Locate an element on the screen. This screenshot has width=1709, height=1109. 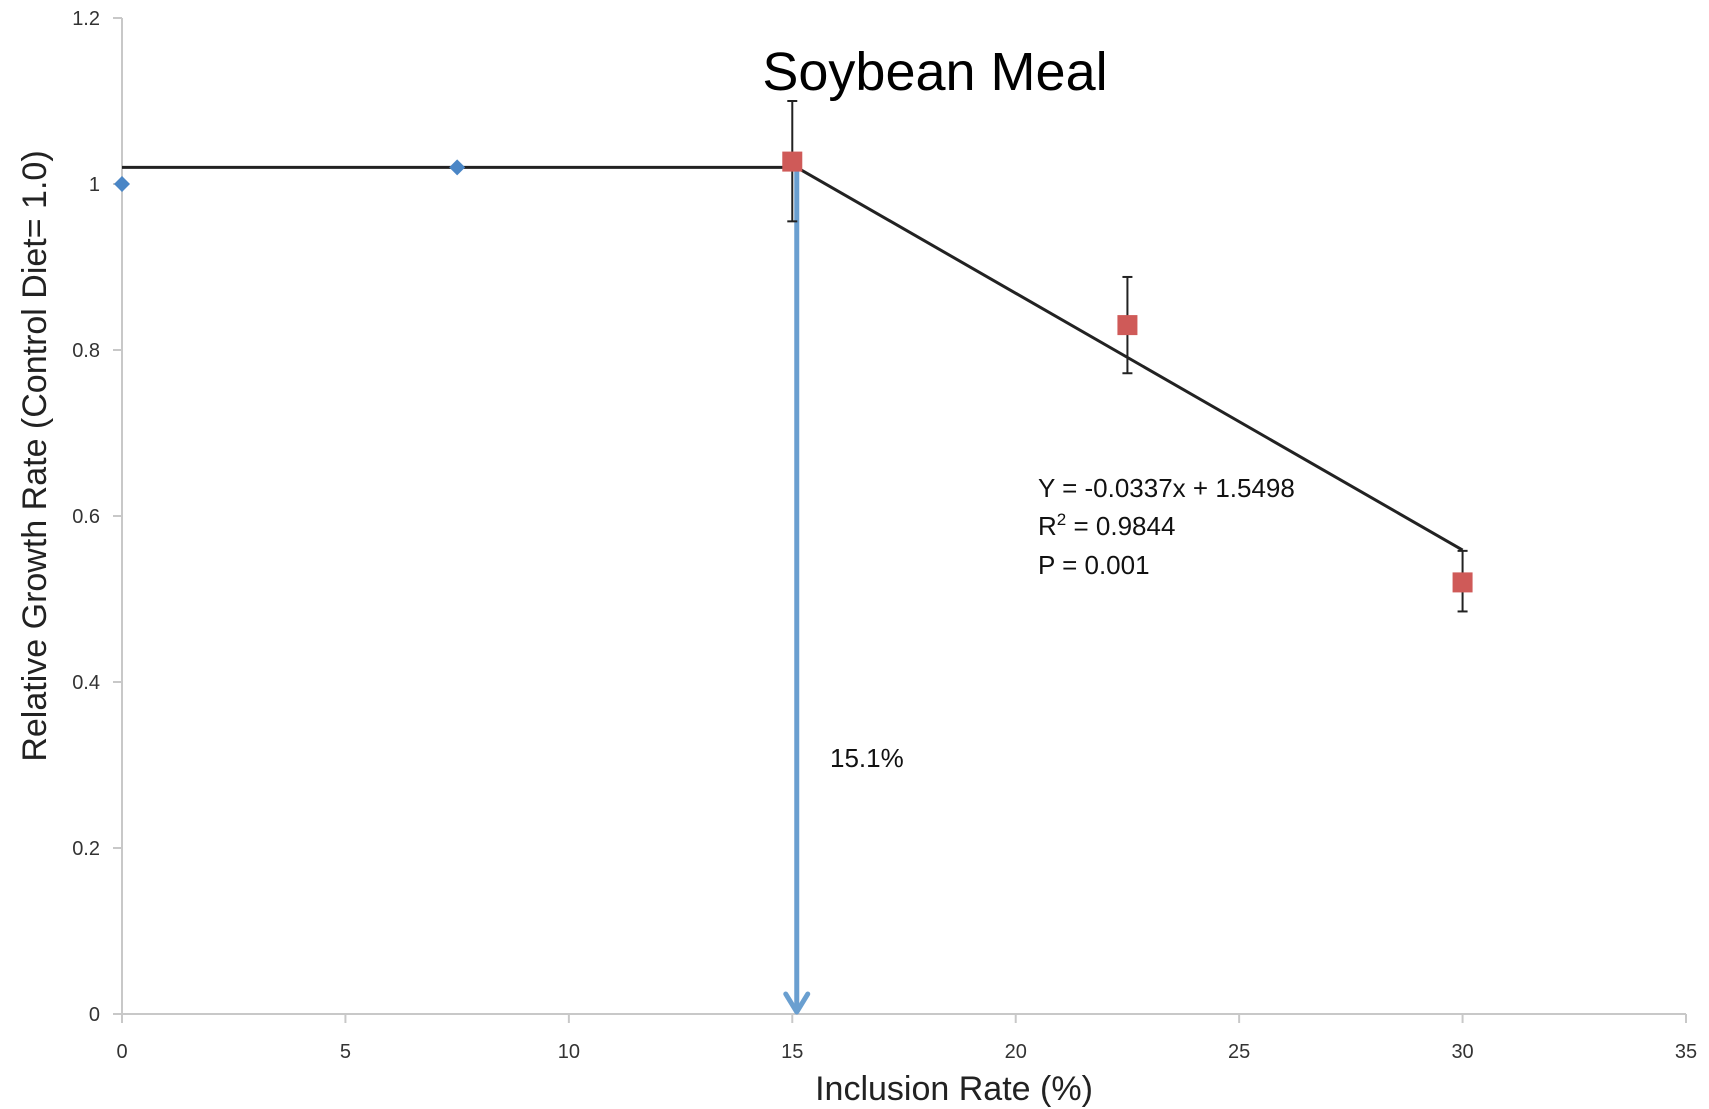
y-tick-label: 1.2 is located at coordinates (86, 19).